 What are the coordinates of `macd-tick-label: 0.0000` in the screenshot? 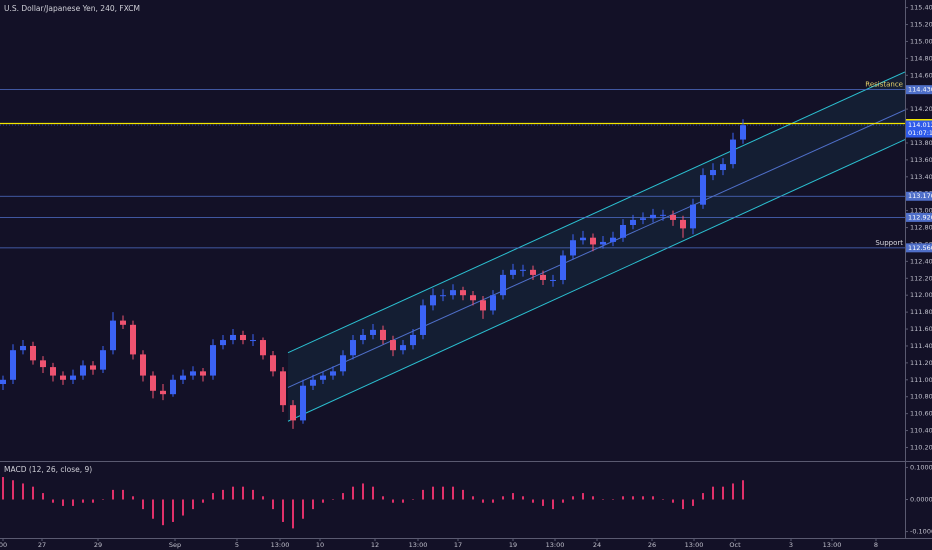 It's located at (921, 500).